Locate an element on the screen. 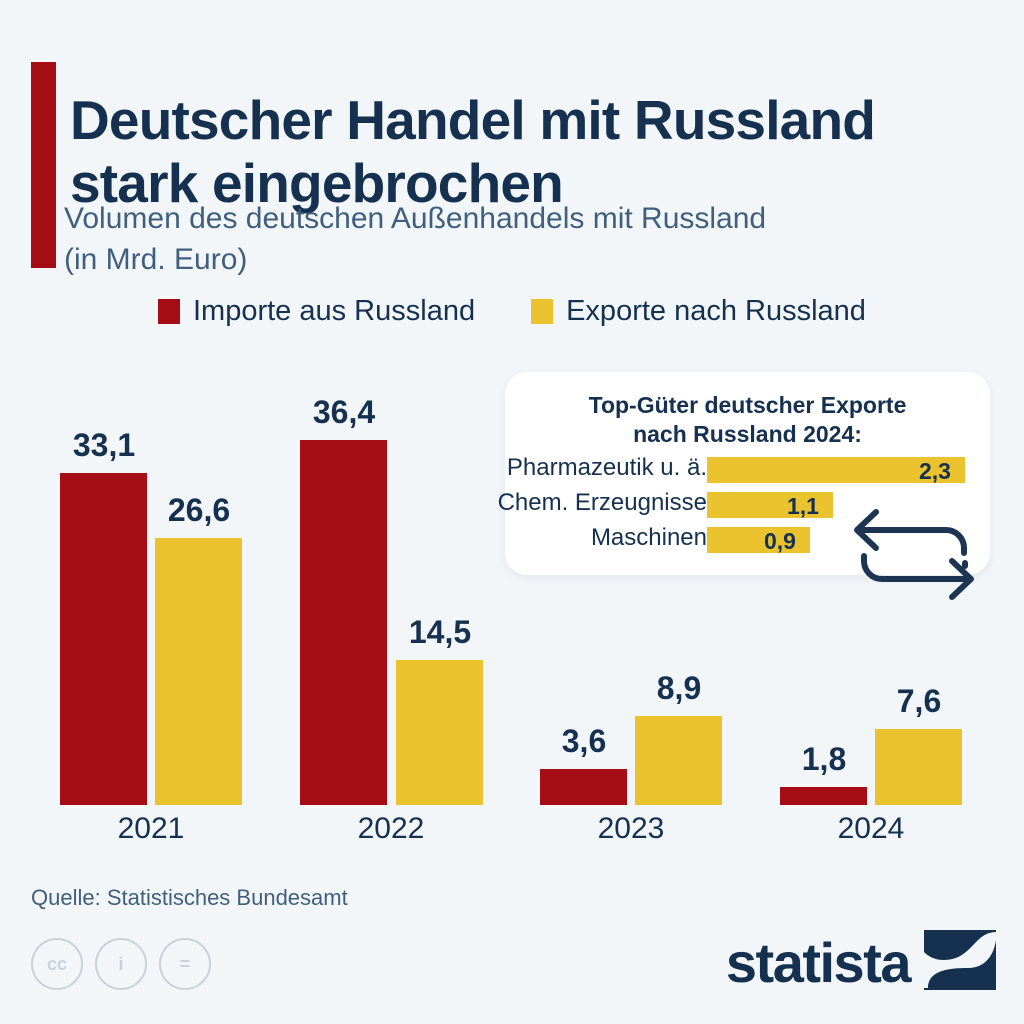 This screenshot has height=1024, width=1024. bar-imports-2022 is located at coordinates (343, 622).